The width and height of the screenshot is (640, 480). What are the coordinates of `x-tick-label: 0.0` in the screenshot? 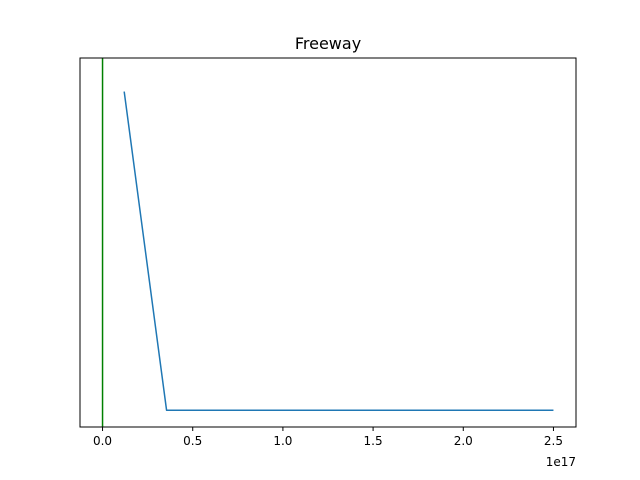 It's located at (102, 441).